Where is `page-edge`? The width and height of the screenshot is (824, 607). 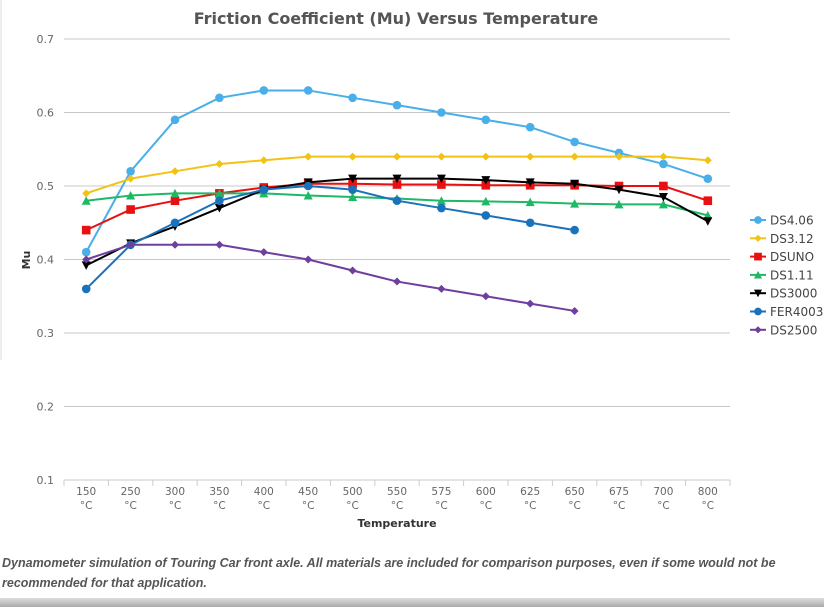
page-edge is located at coordinates (1, 180).